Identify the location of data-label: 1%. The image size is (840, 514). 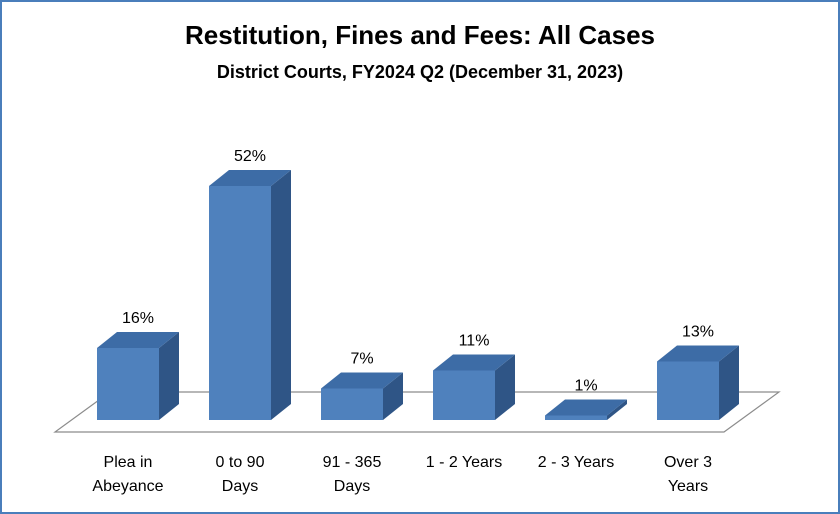
(585, 386).